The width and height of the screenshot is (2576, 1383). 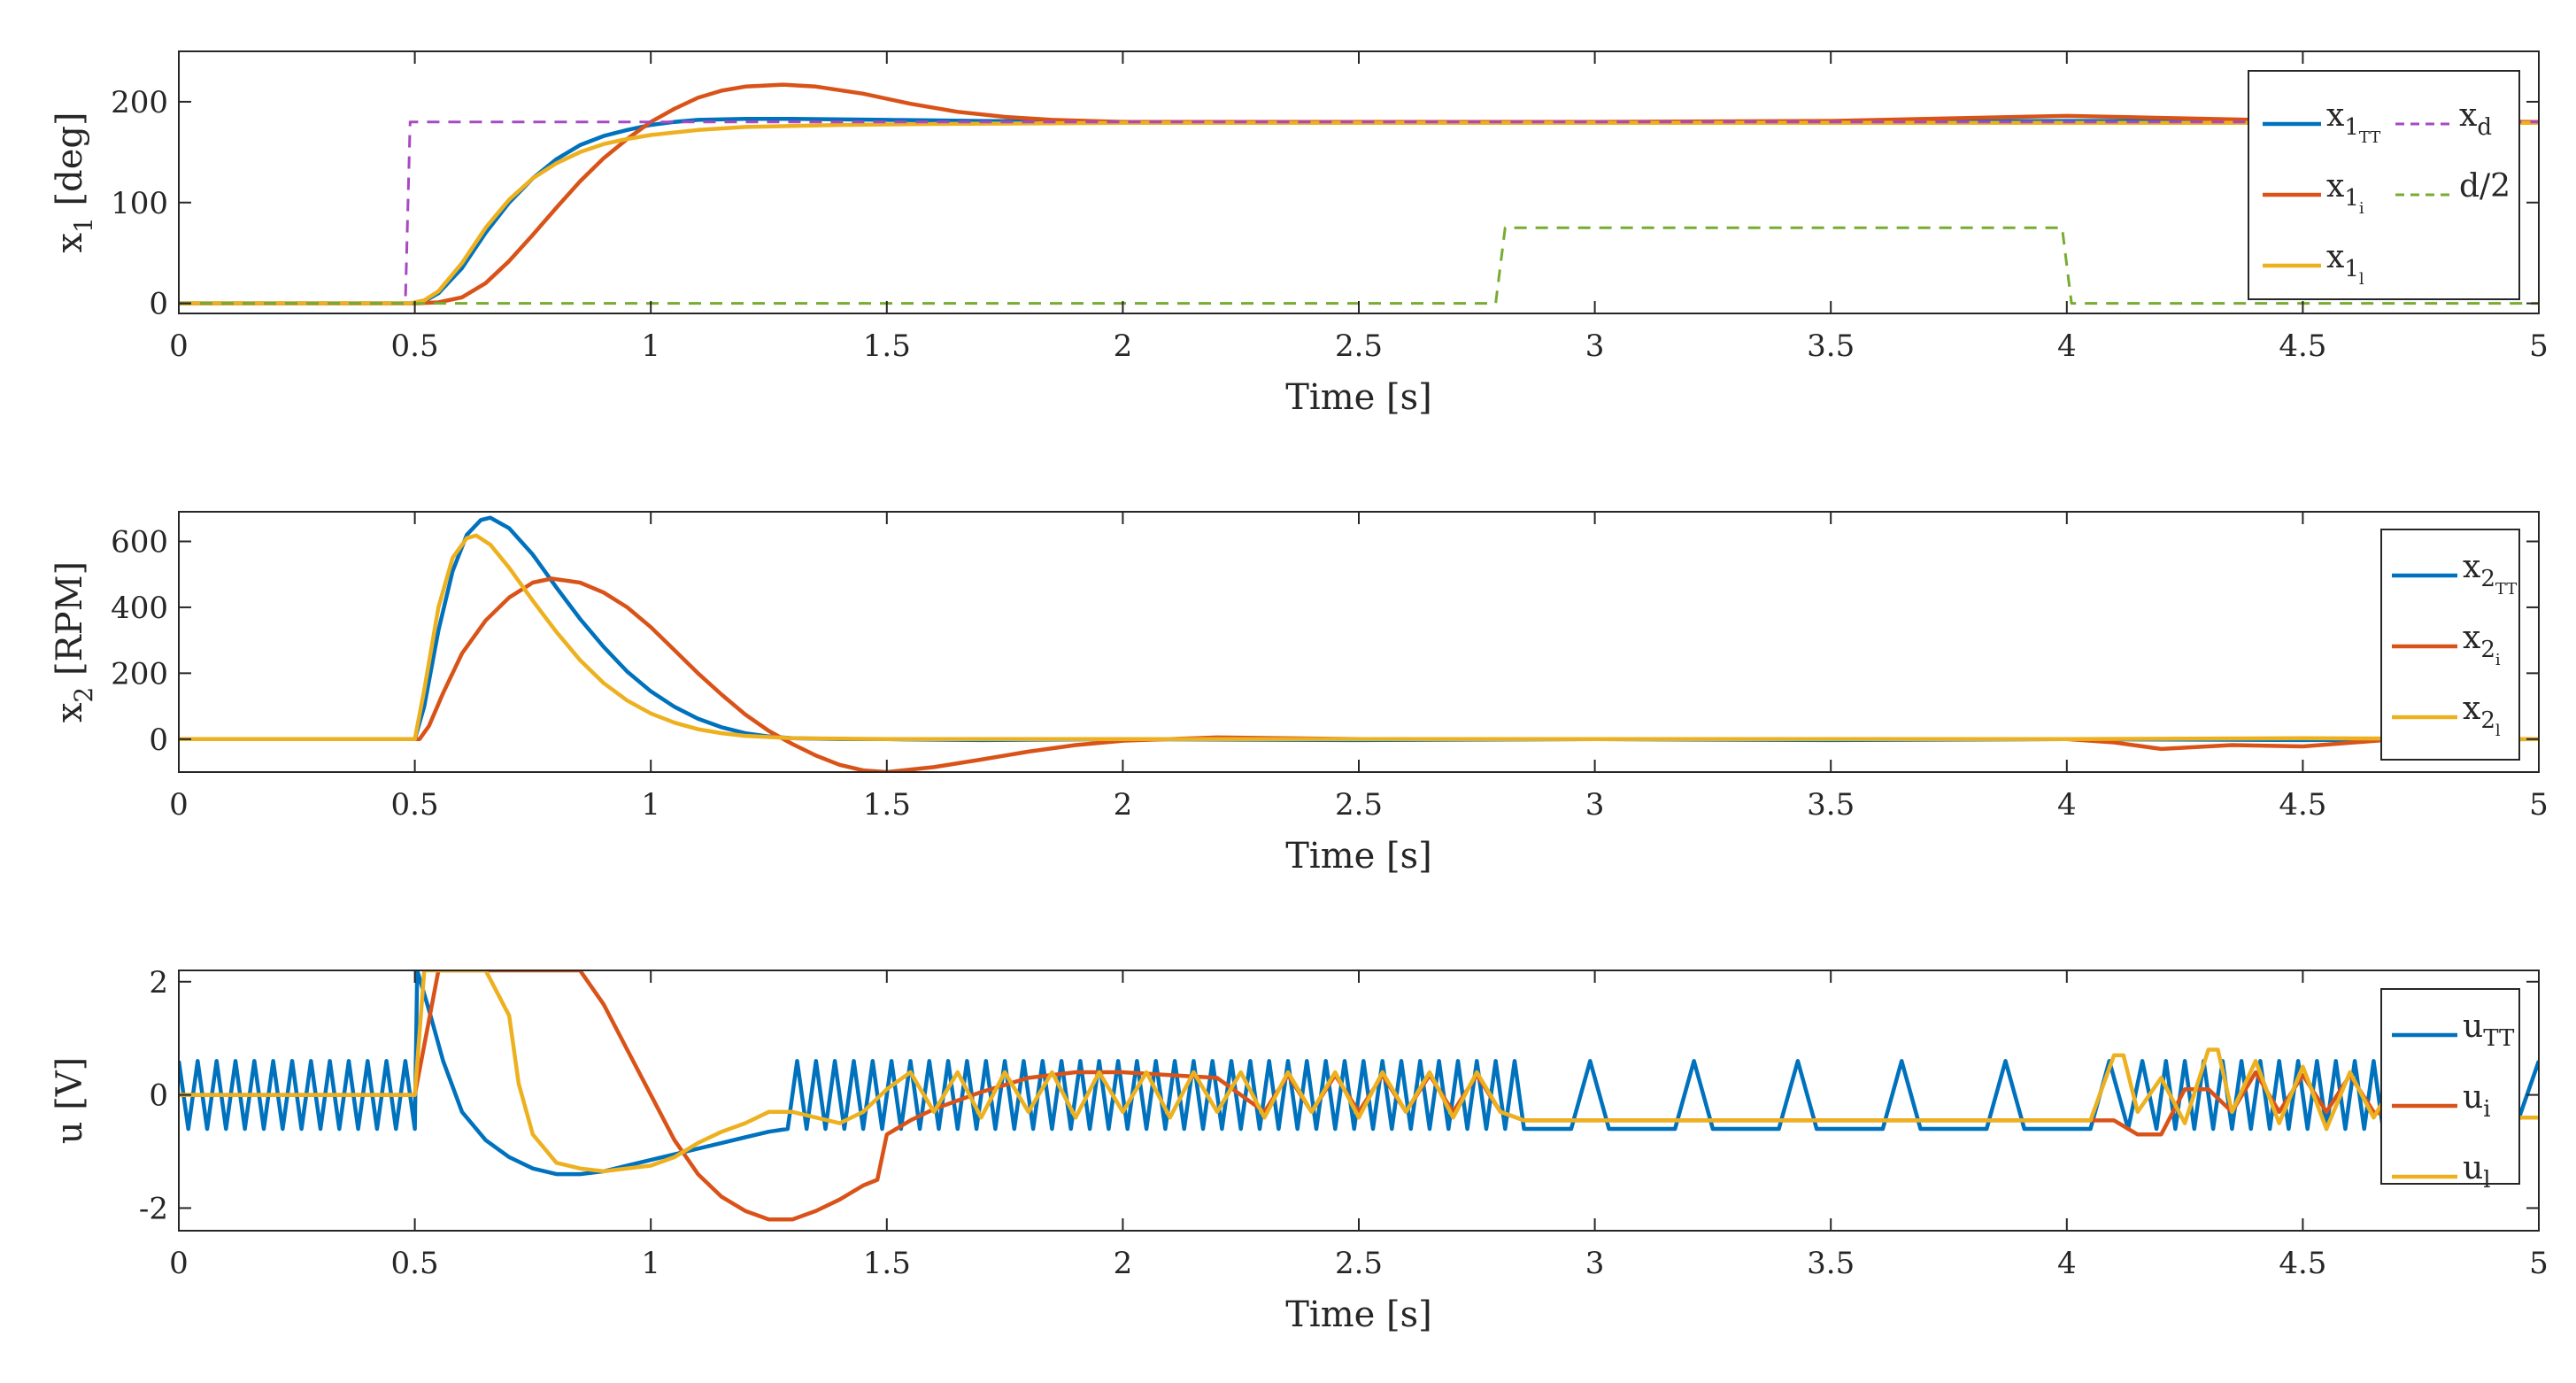 I want to click on legend-entry: uTT, so click(x=2453, y=1030).